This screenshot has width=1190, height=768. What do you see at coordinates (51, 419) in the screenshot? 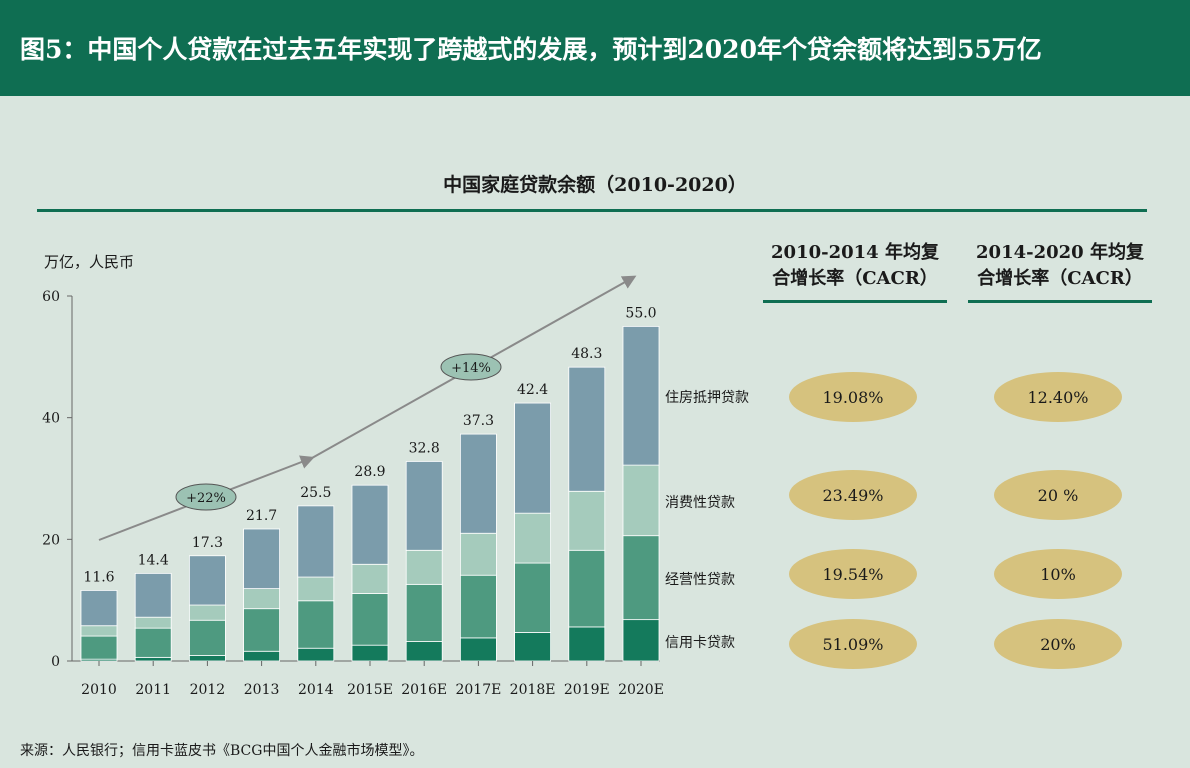
I see `y-tick-label: 40` at bounding box center [51, 419].